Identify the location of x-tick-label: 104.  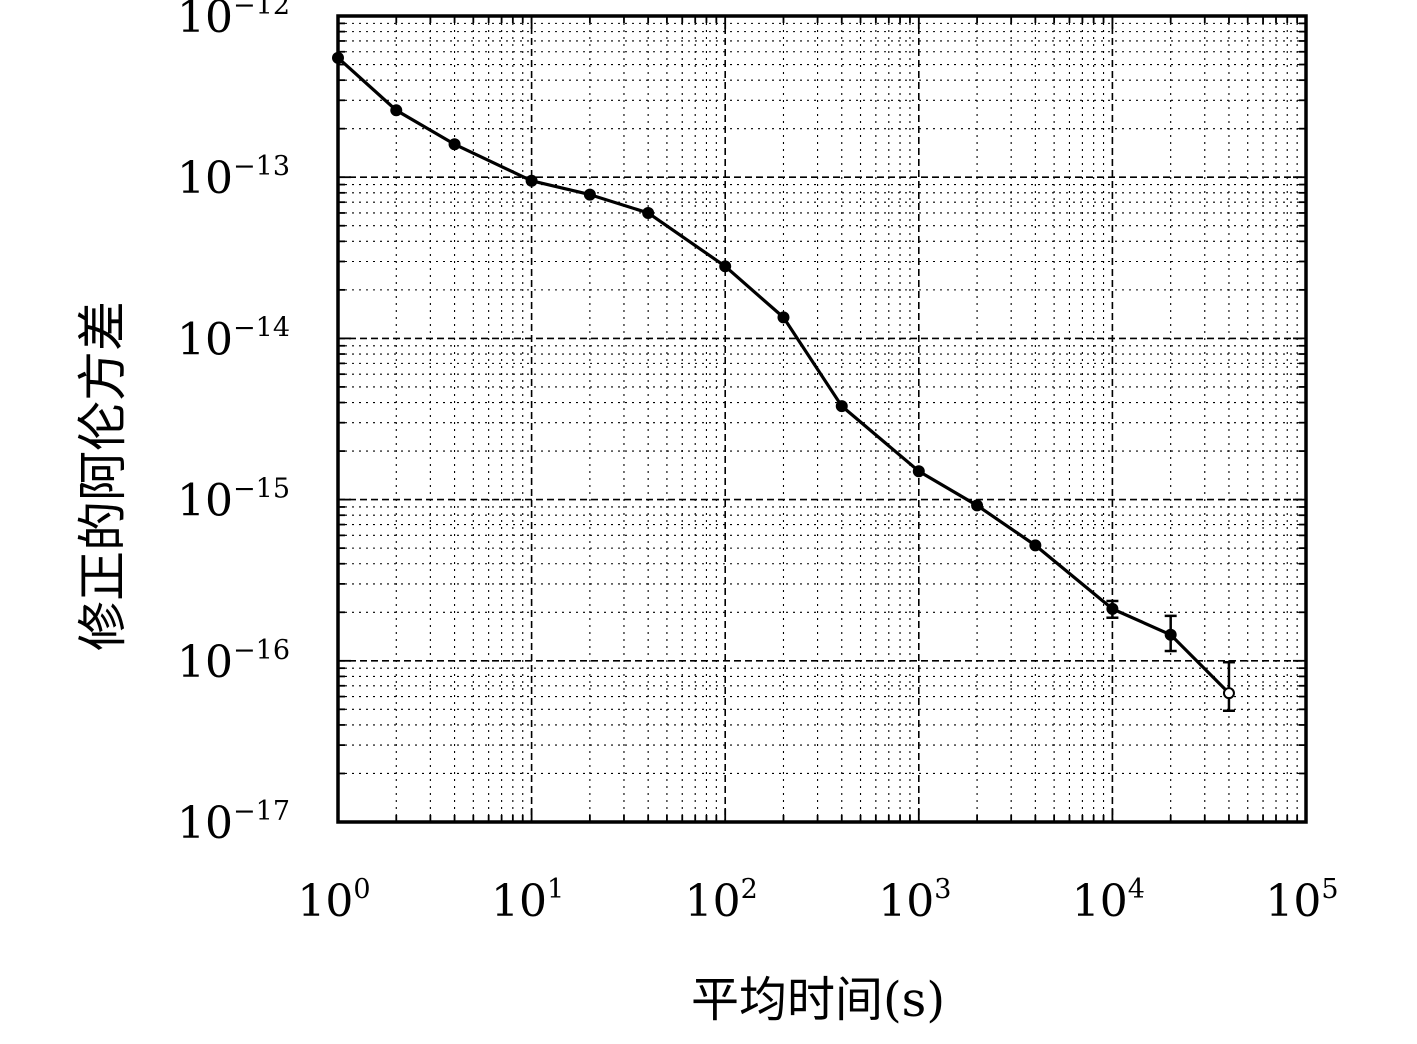
(1108, 900).